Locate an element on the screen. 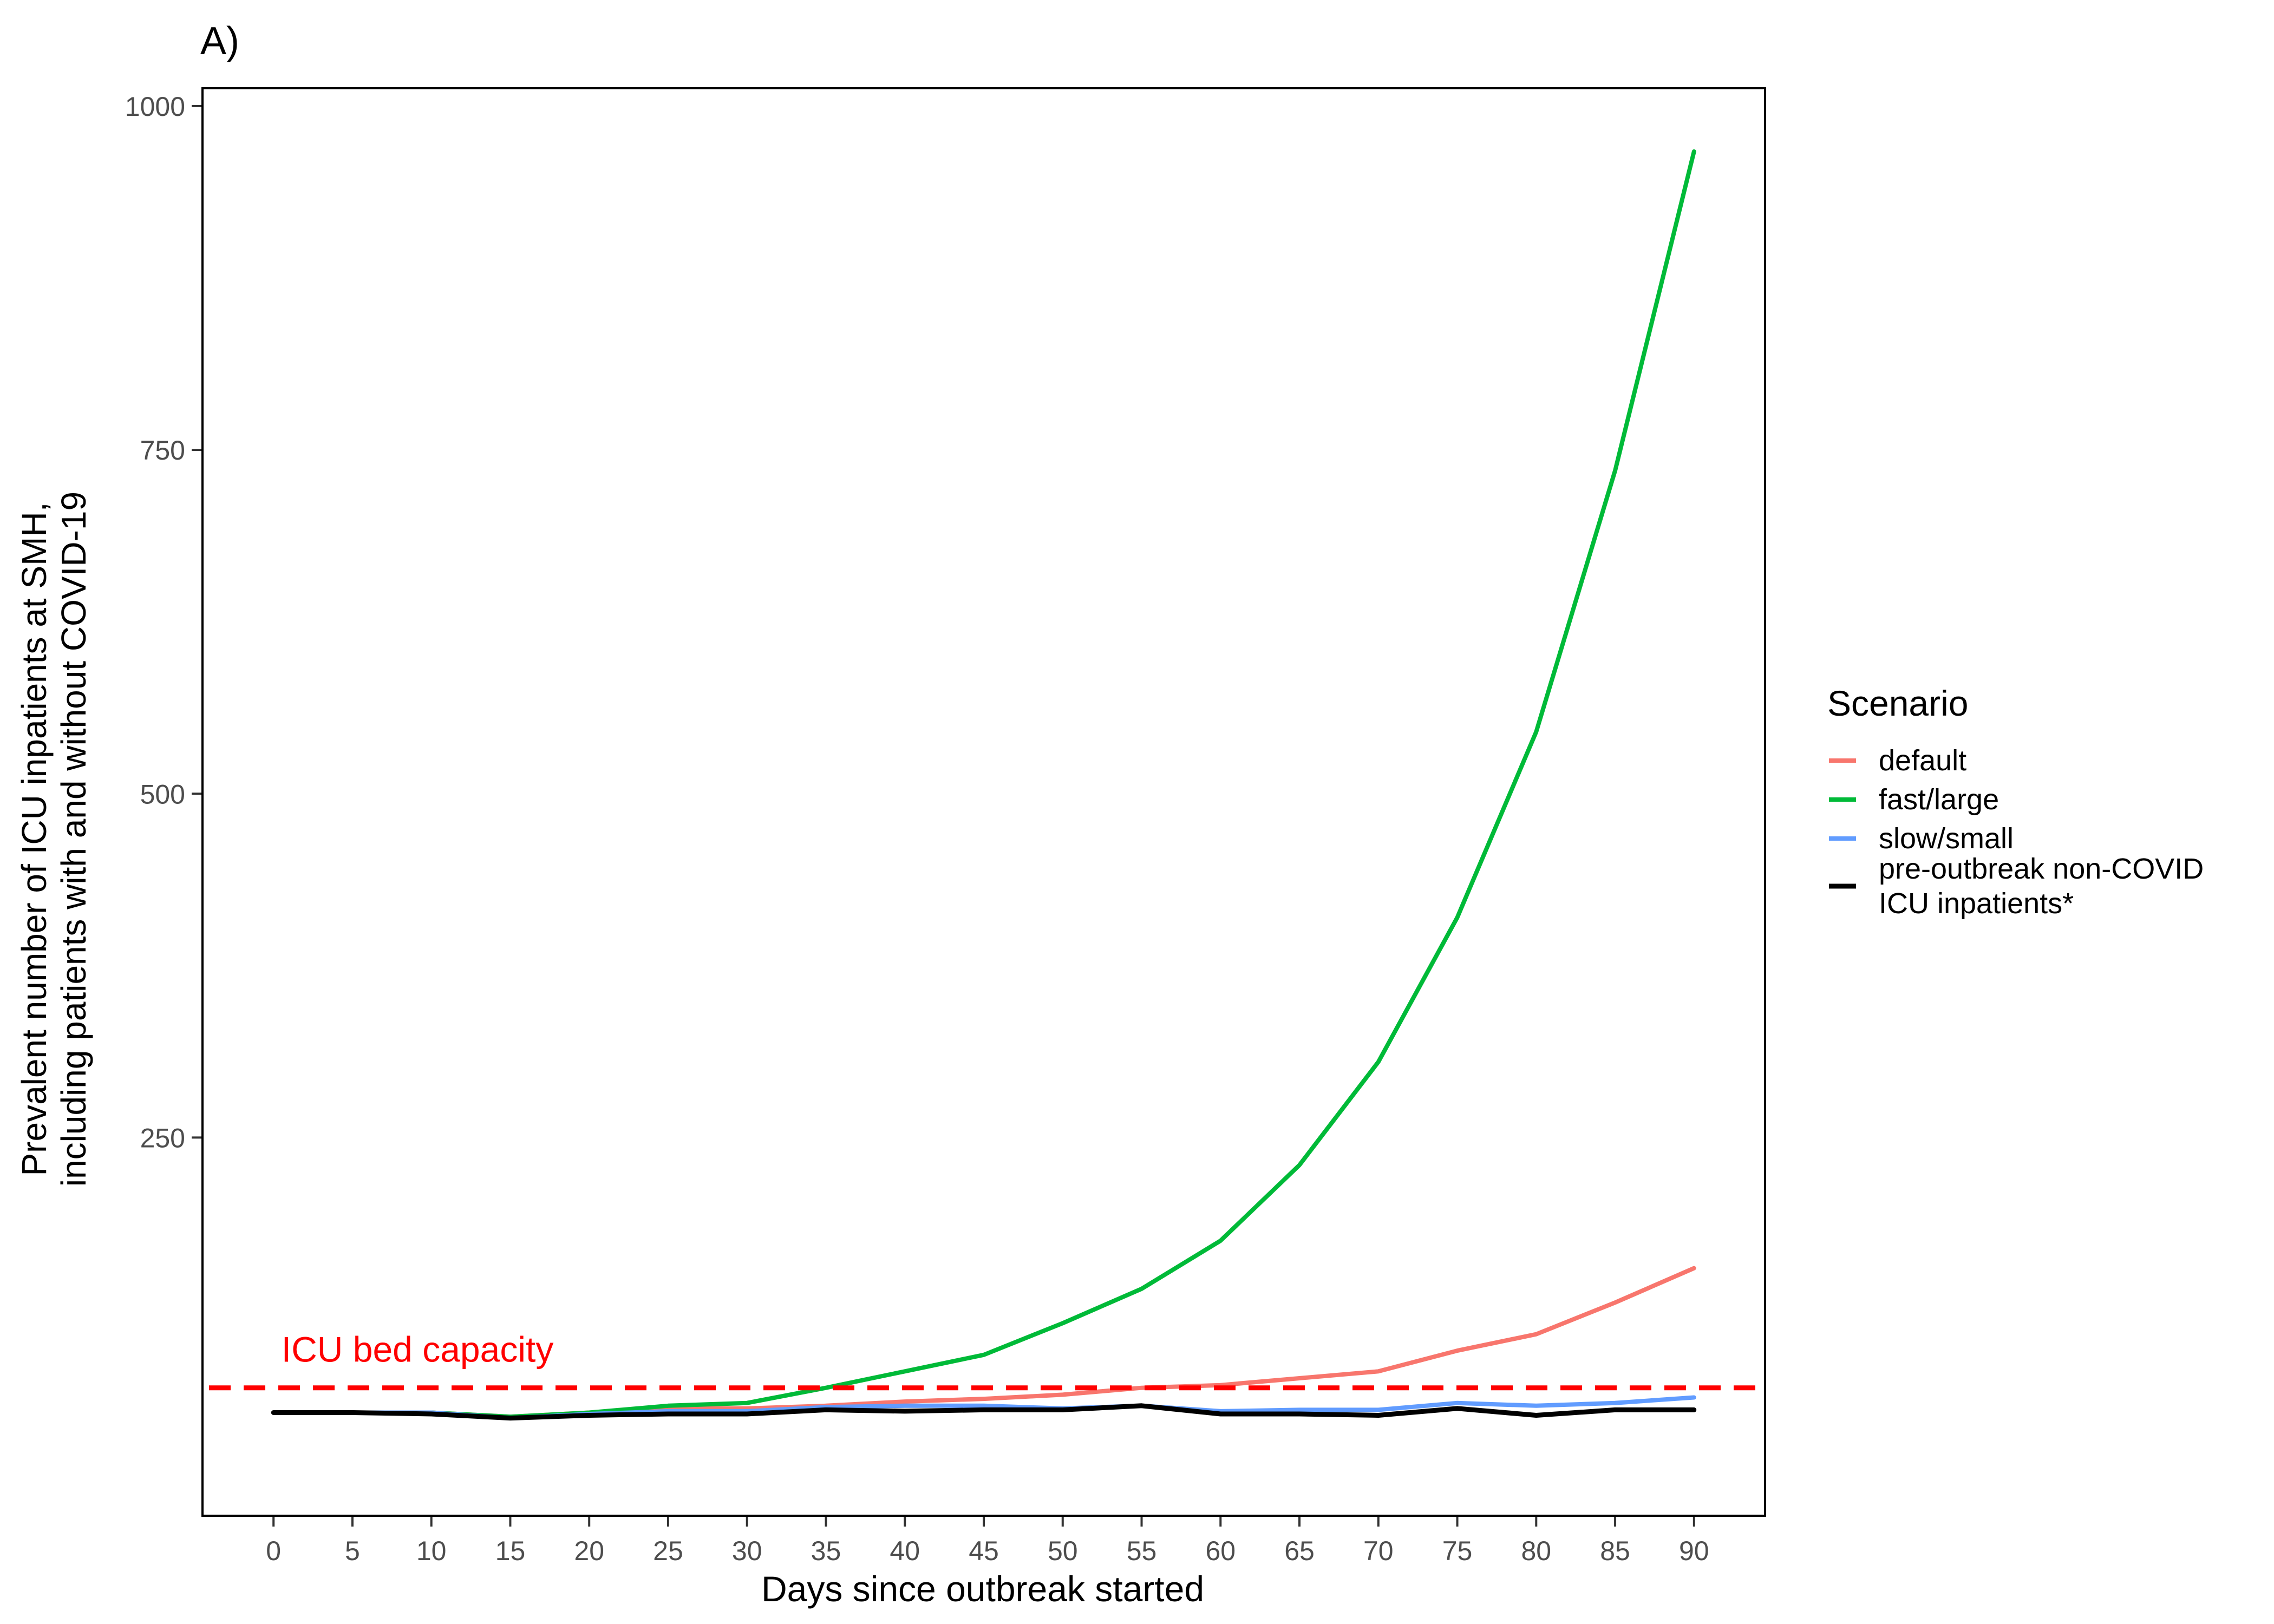 The height and width of the screenshot is (1624, 2274). y-tick-label: 500 is located at coordinates (163, 794).